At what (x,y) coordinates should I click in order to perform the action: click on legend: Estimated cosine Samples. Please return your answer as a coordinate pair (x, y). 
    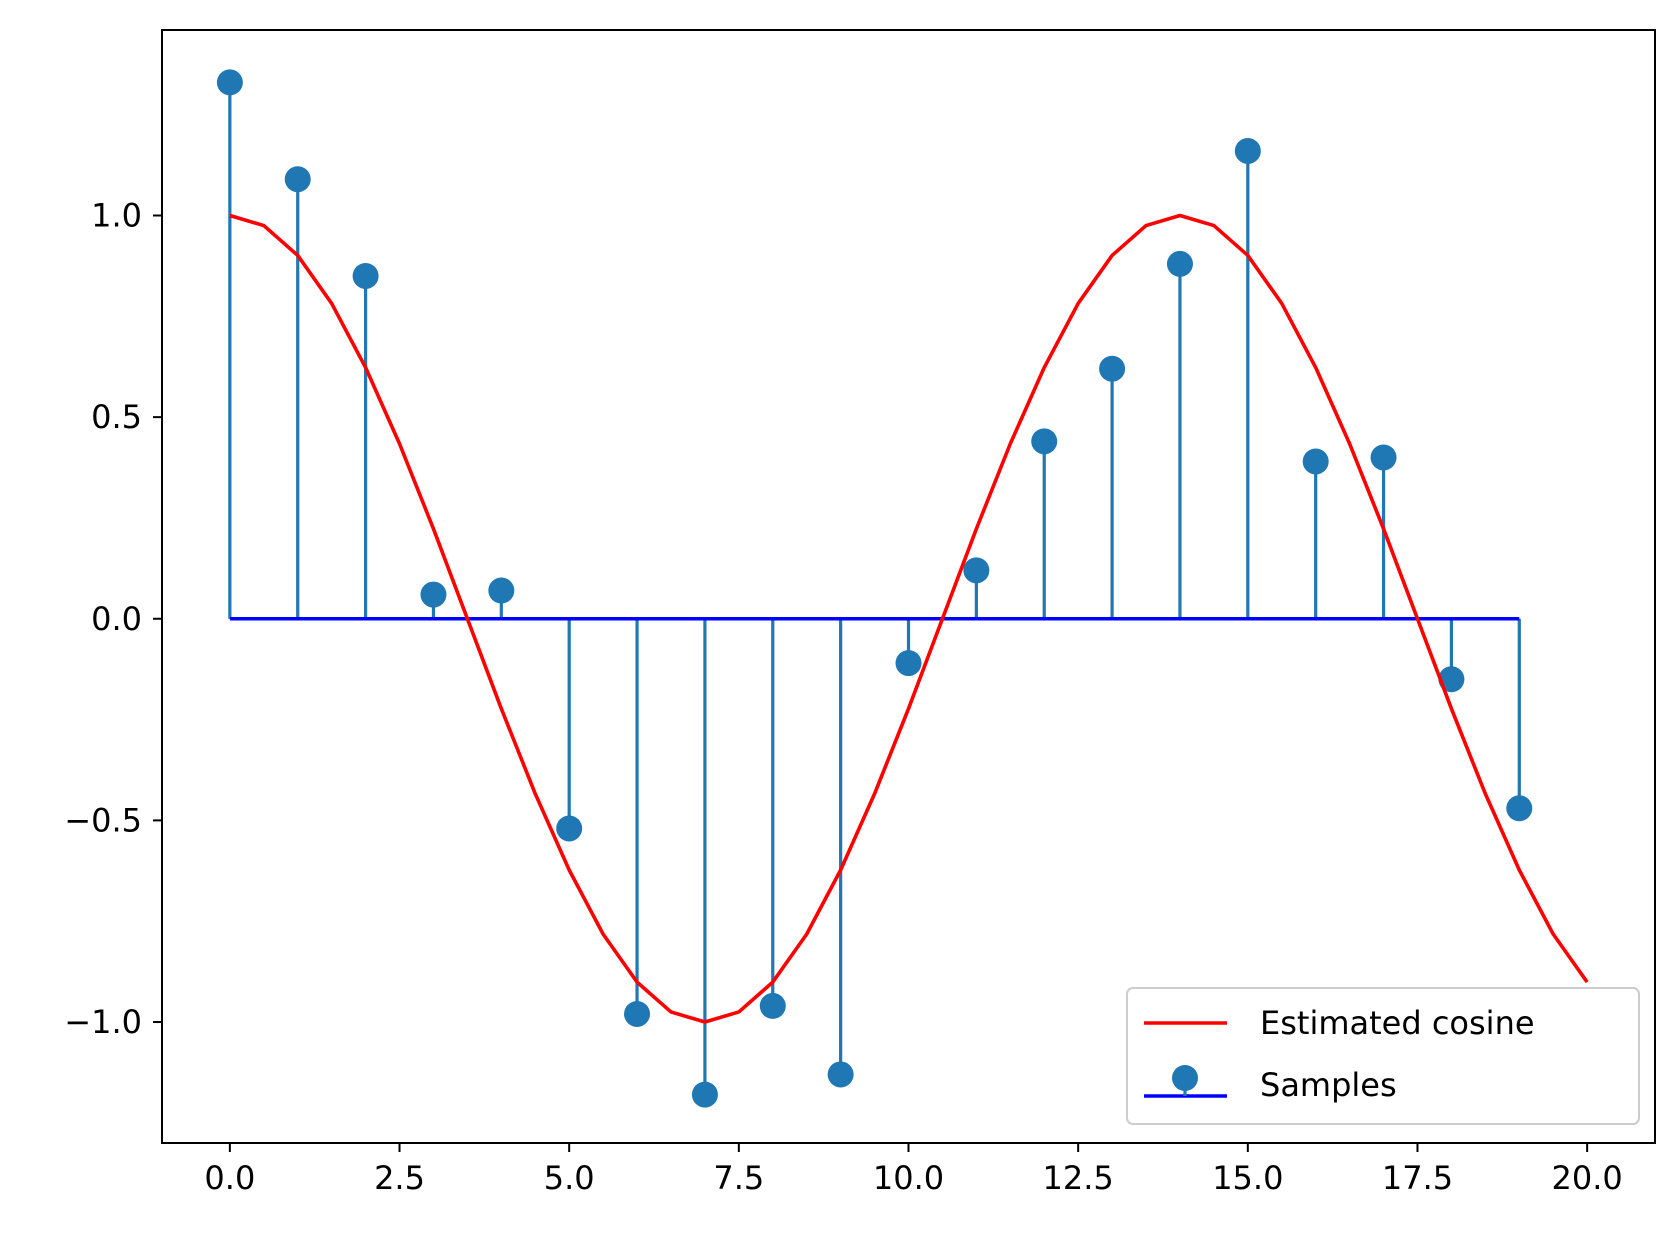
    Looking at the image, I should click on (1383, 1056).